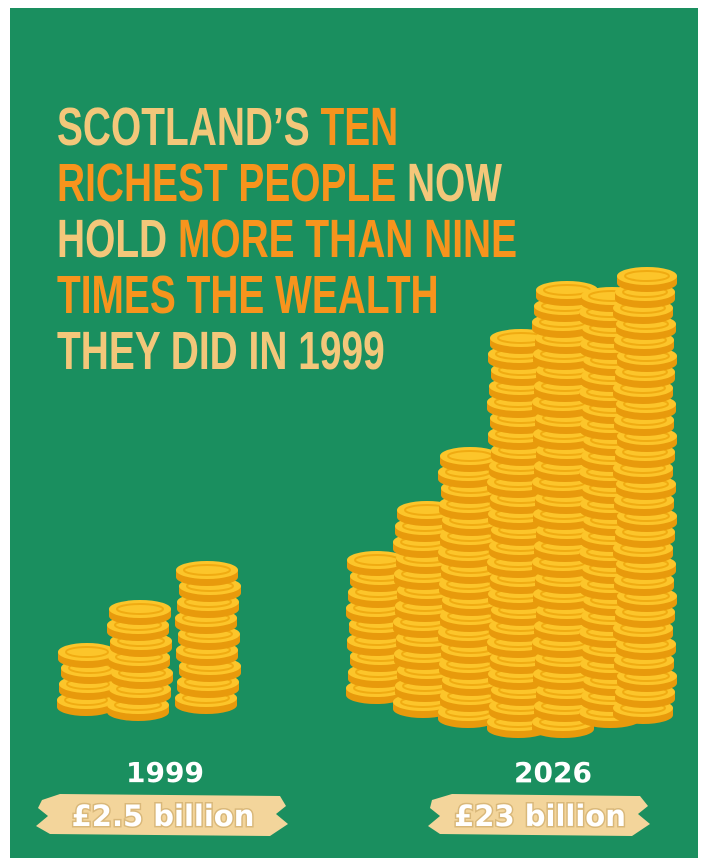  Describe the element at coordinates (553, 772) in the screenshot. I see `year-label: 2026` at that location.